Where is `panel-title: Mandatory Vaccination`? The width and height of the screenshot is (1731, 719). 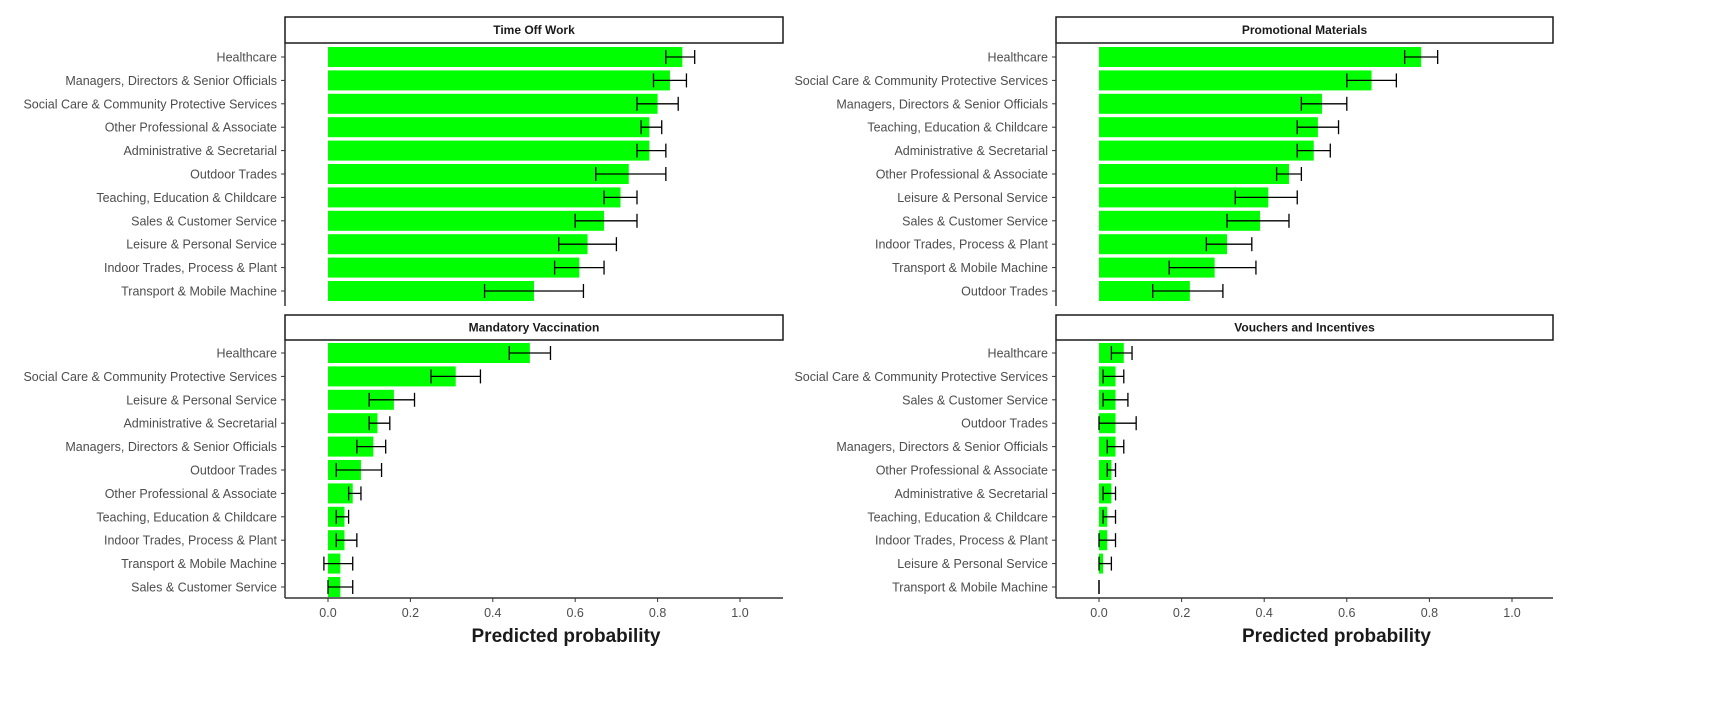
panel-title: Mandatory Vaccination is located at coordinates (534, 328).